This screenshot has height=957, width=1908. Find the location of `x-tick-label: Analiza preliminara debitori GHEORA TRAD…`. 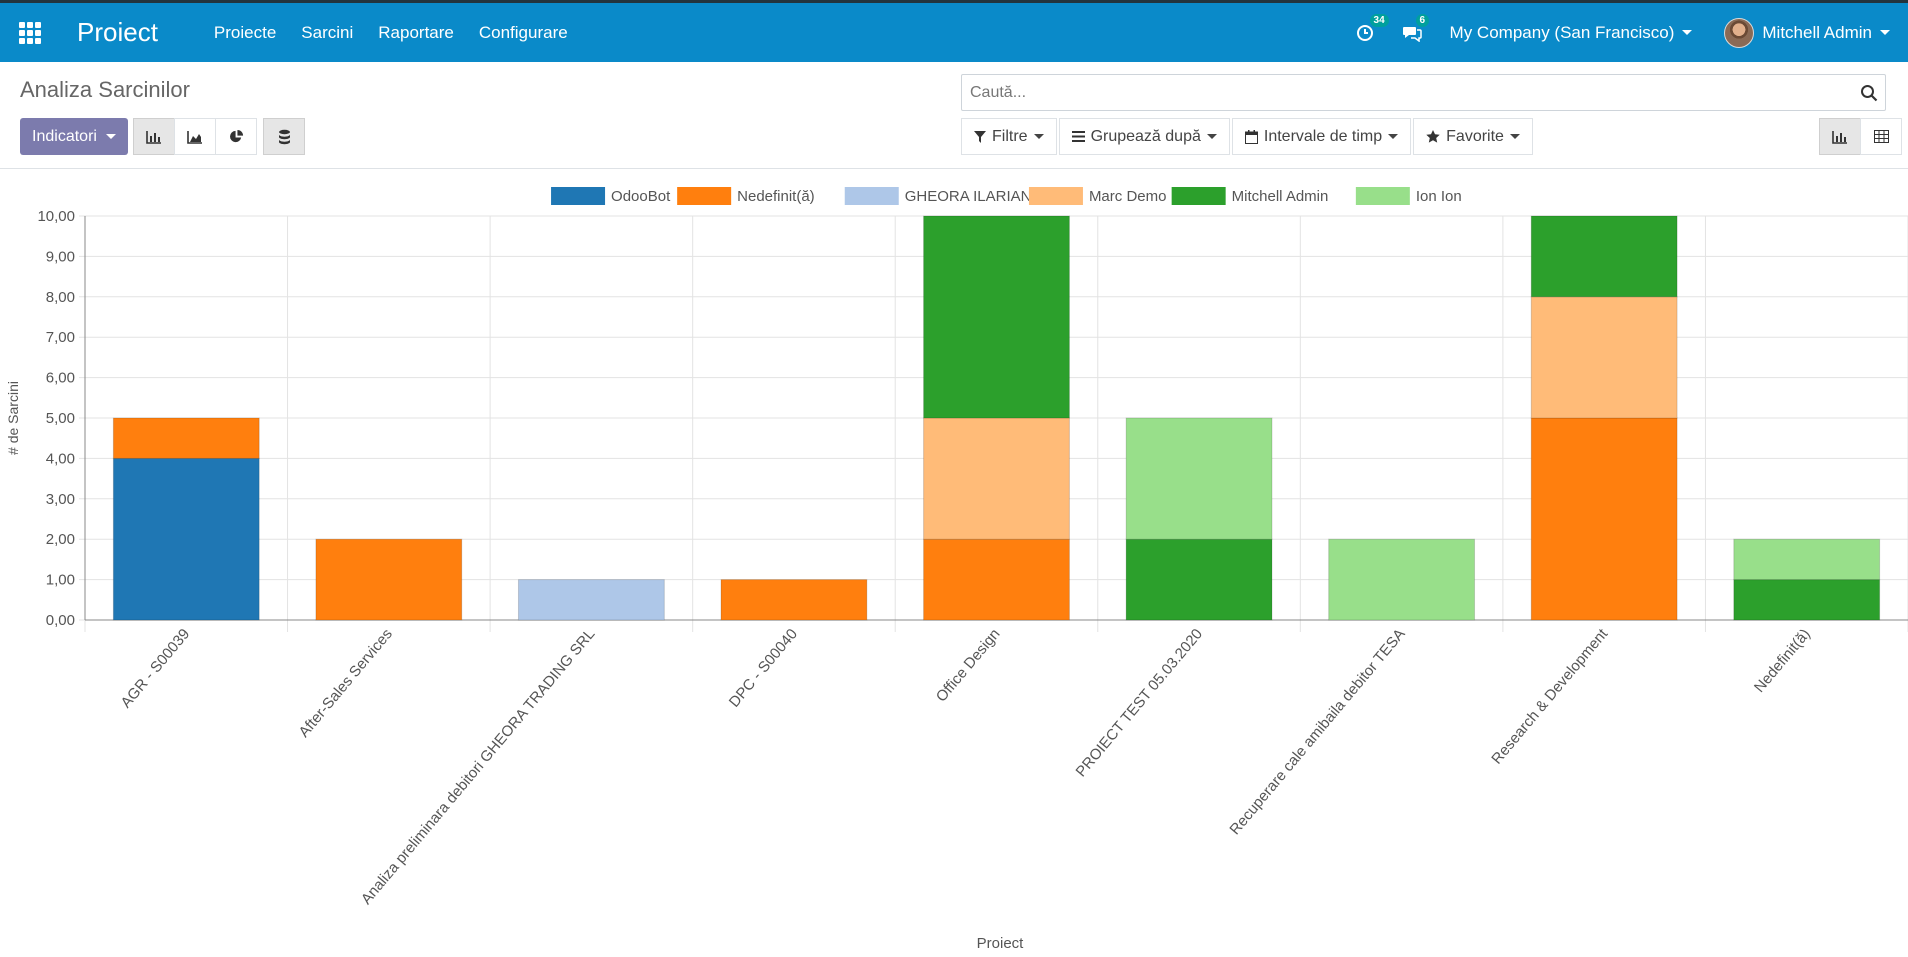

x-tick-label: Analiza preliminara debitori GHEORA TRAD… is located at coordinates (478, 767).